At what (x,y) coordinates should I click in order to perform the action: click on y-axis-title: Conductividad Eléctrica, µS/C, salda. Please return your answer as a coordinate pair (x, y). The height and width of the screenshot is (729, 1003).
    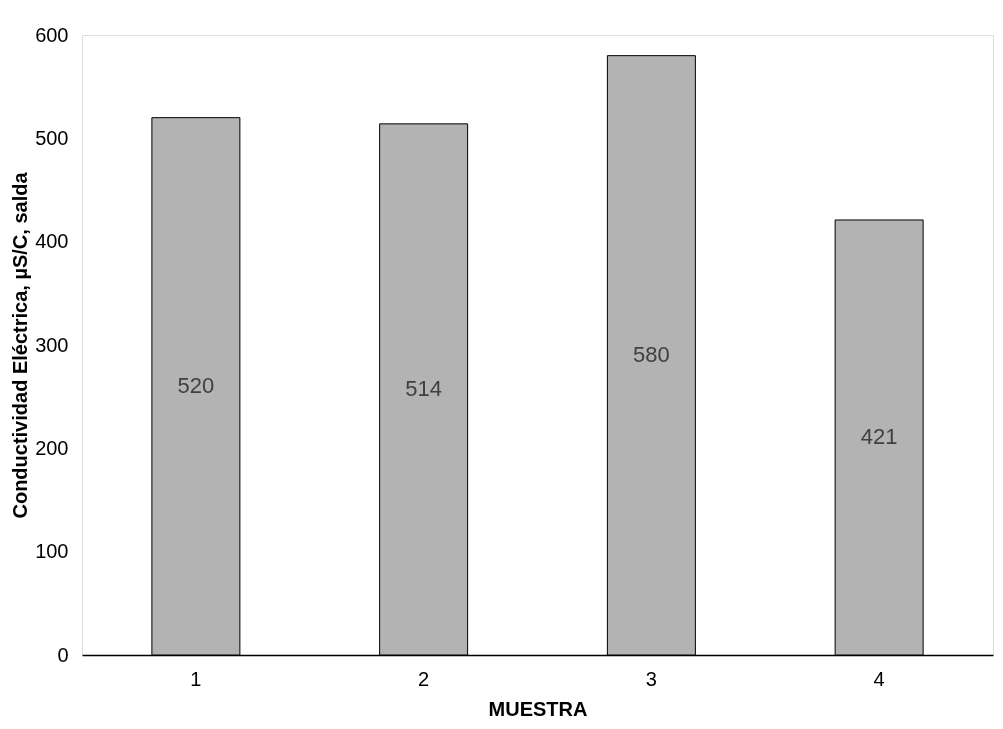
    Looking at the image, I should click on (20, 345).